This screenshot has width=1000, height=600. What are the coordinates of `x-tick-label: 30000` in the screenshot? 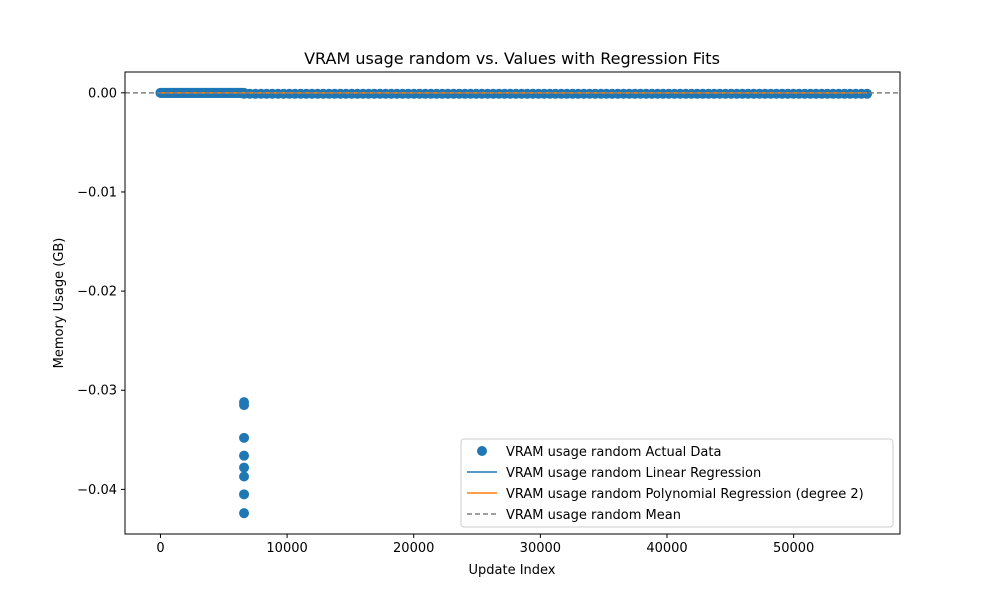 It's located at (540, 548).